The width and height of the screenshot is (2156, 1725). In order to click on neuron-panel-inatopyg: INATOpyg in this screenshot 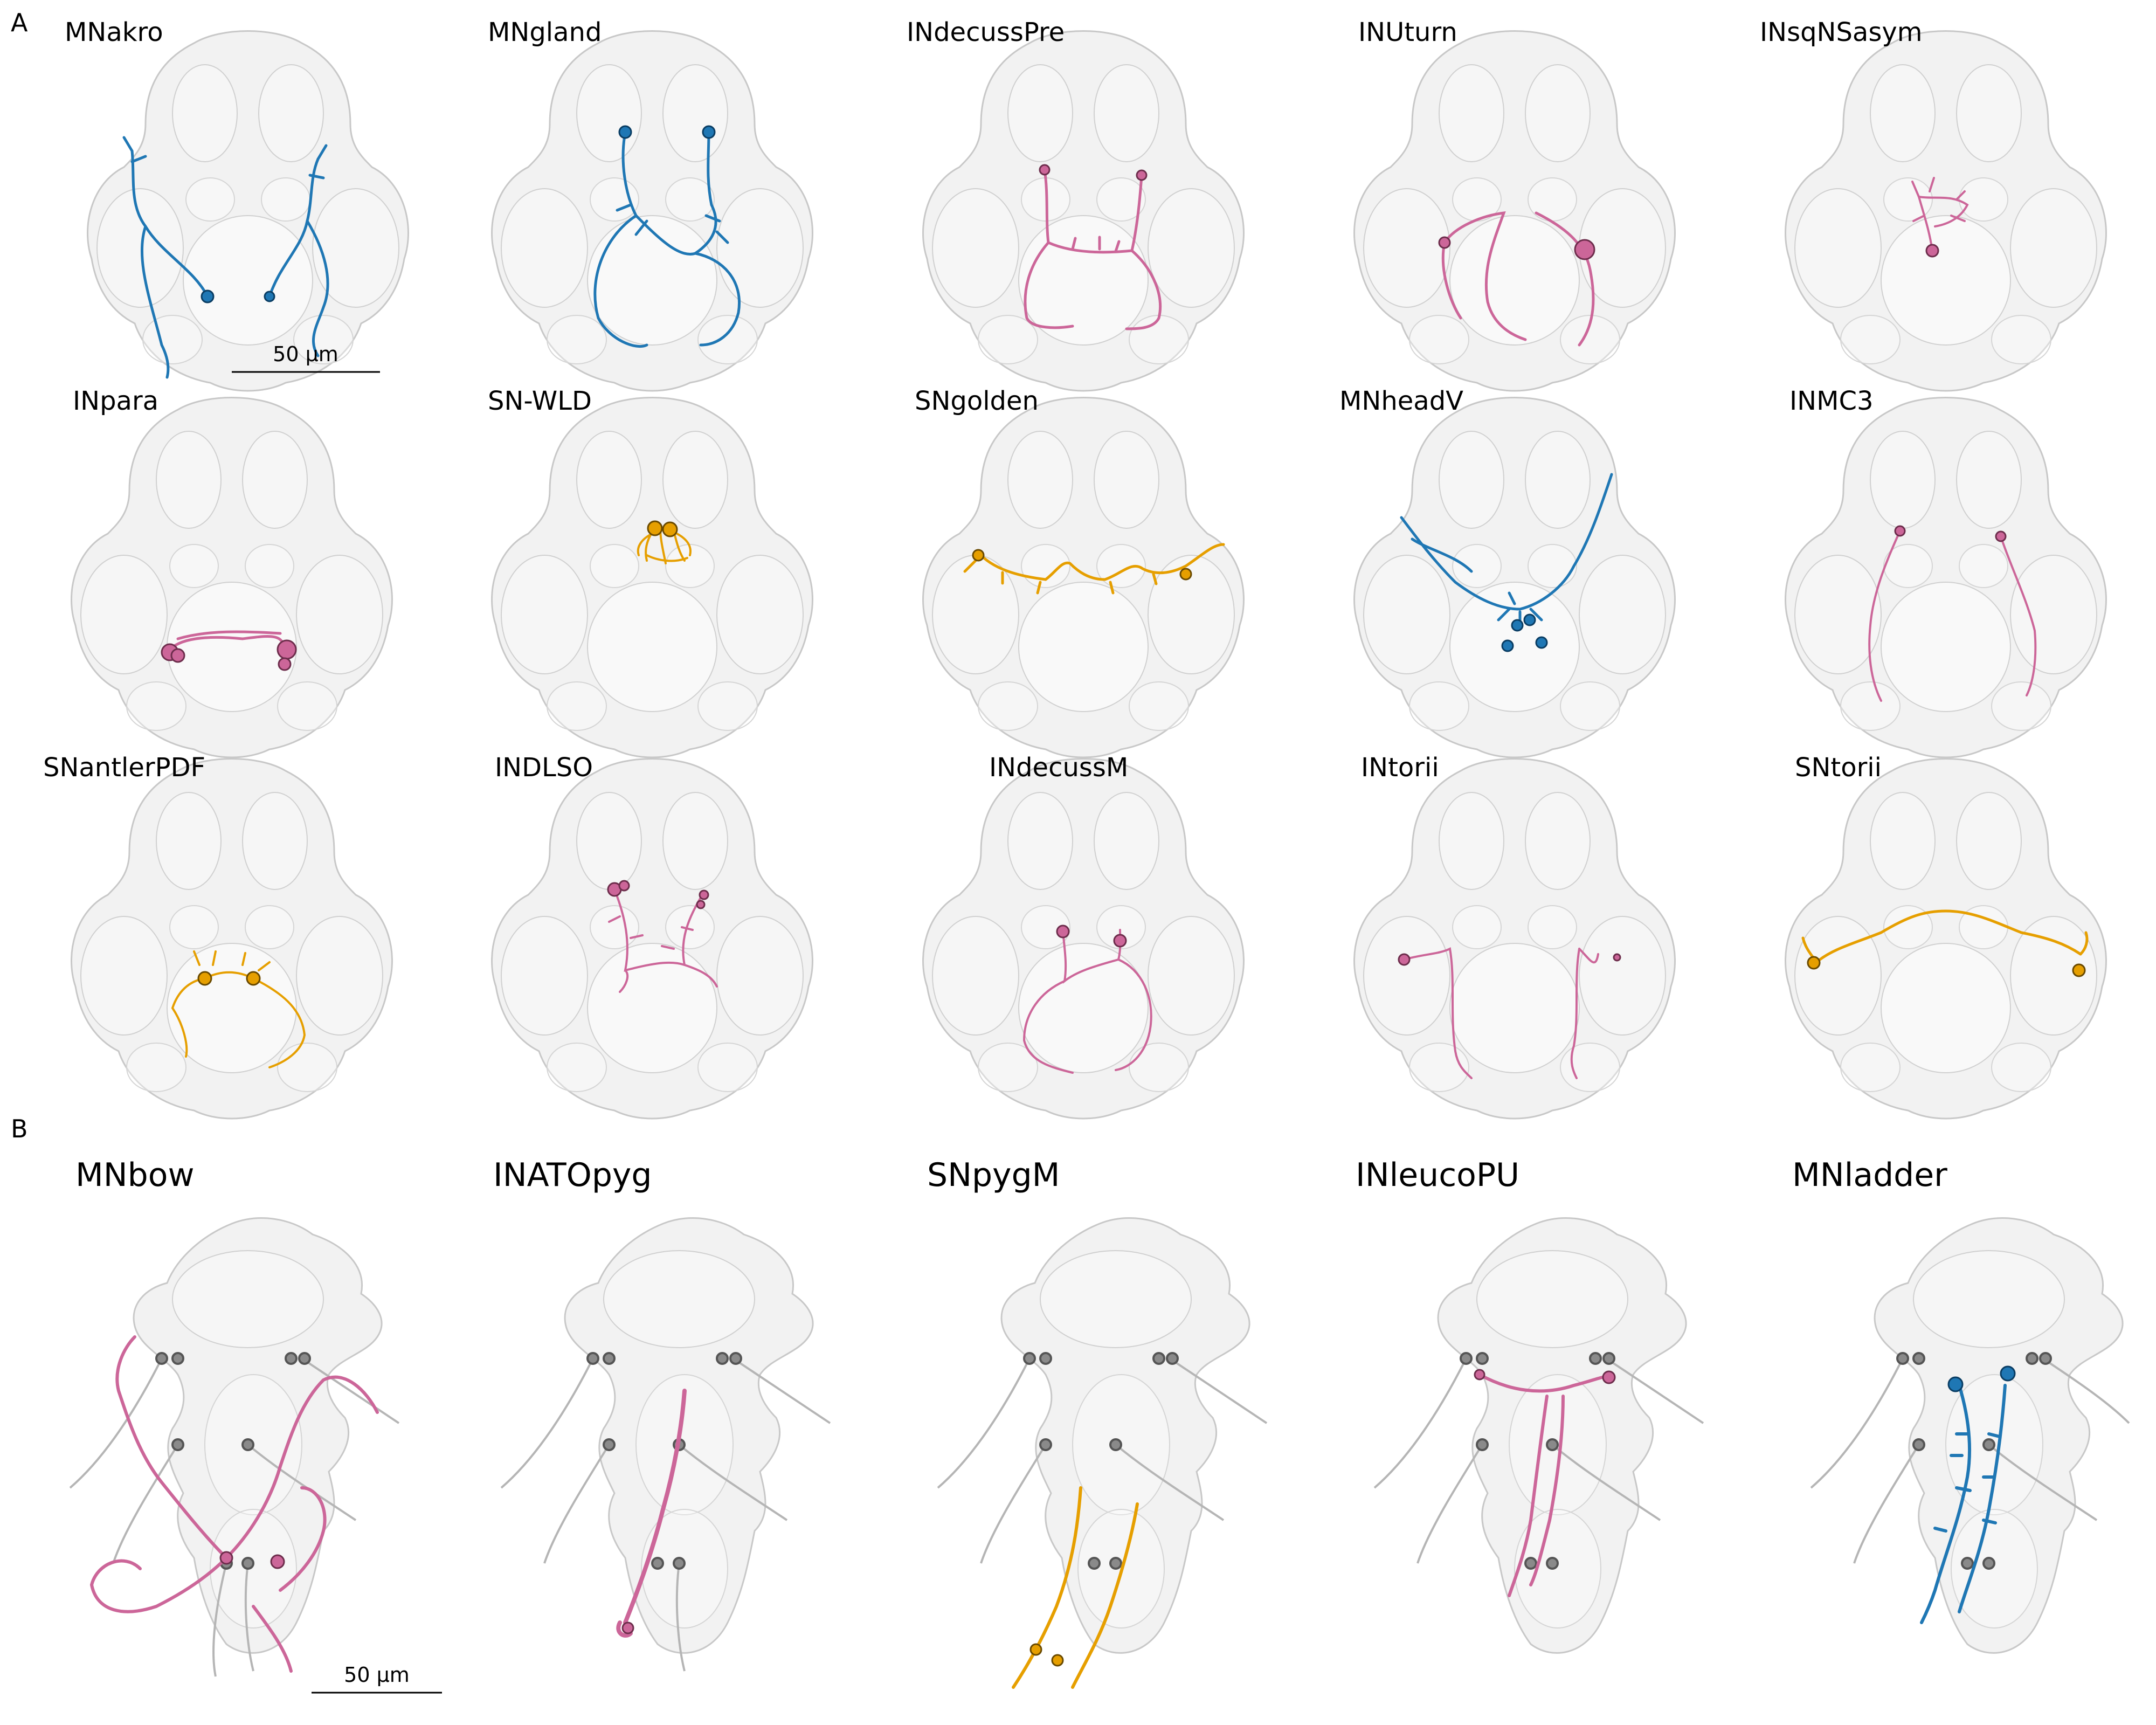, I will do `click(662, 1414)`.